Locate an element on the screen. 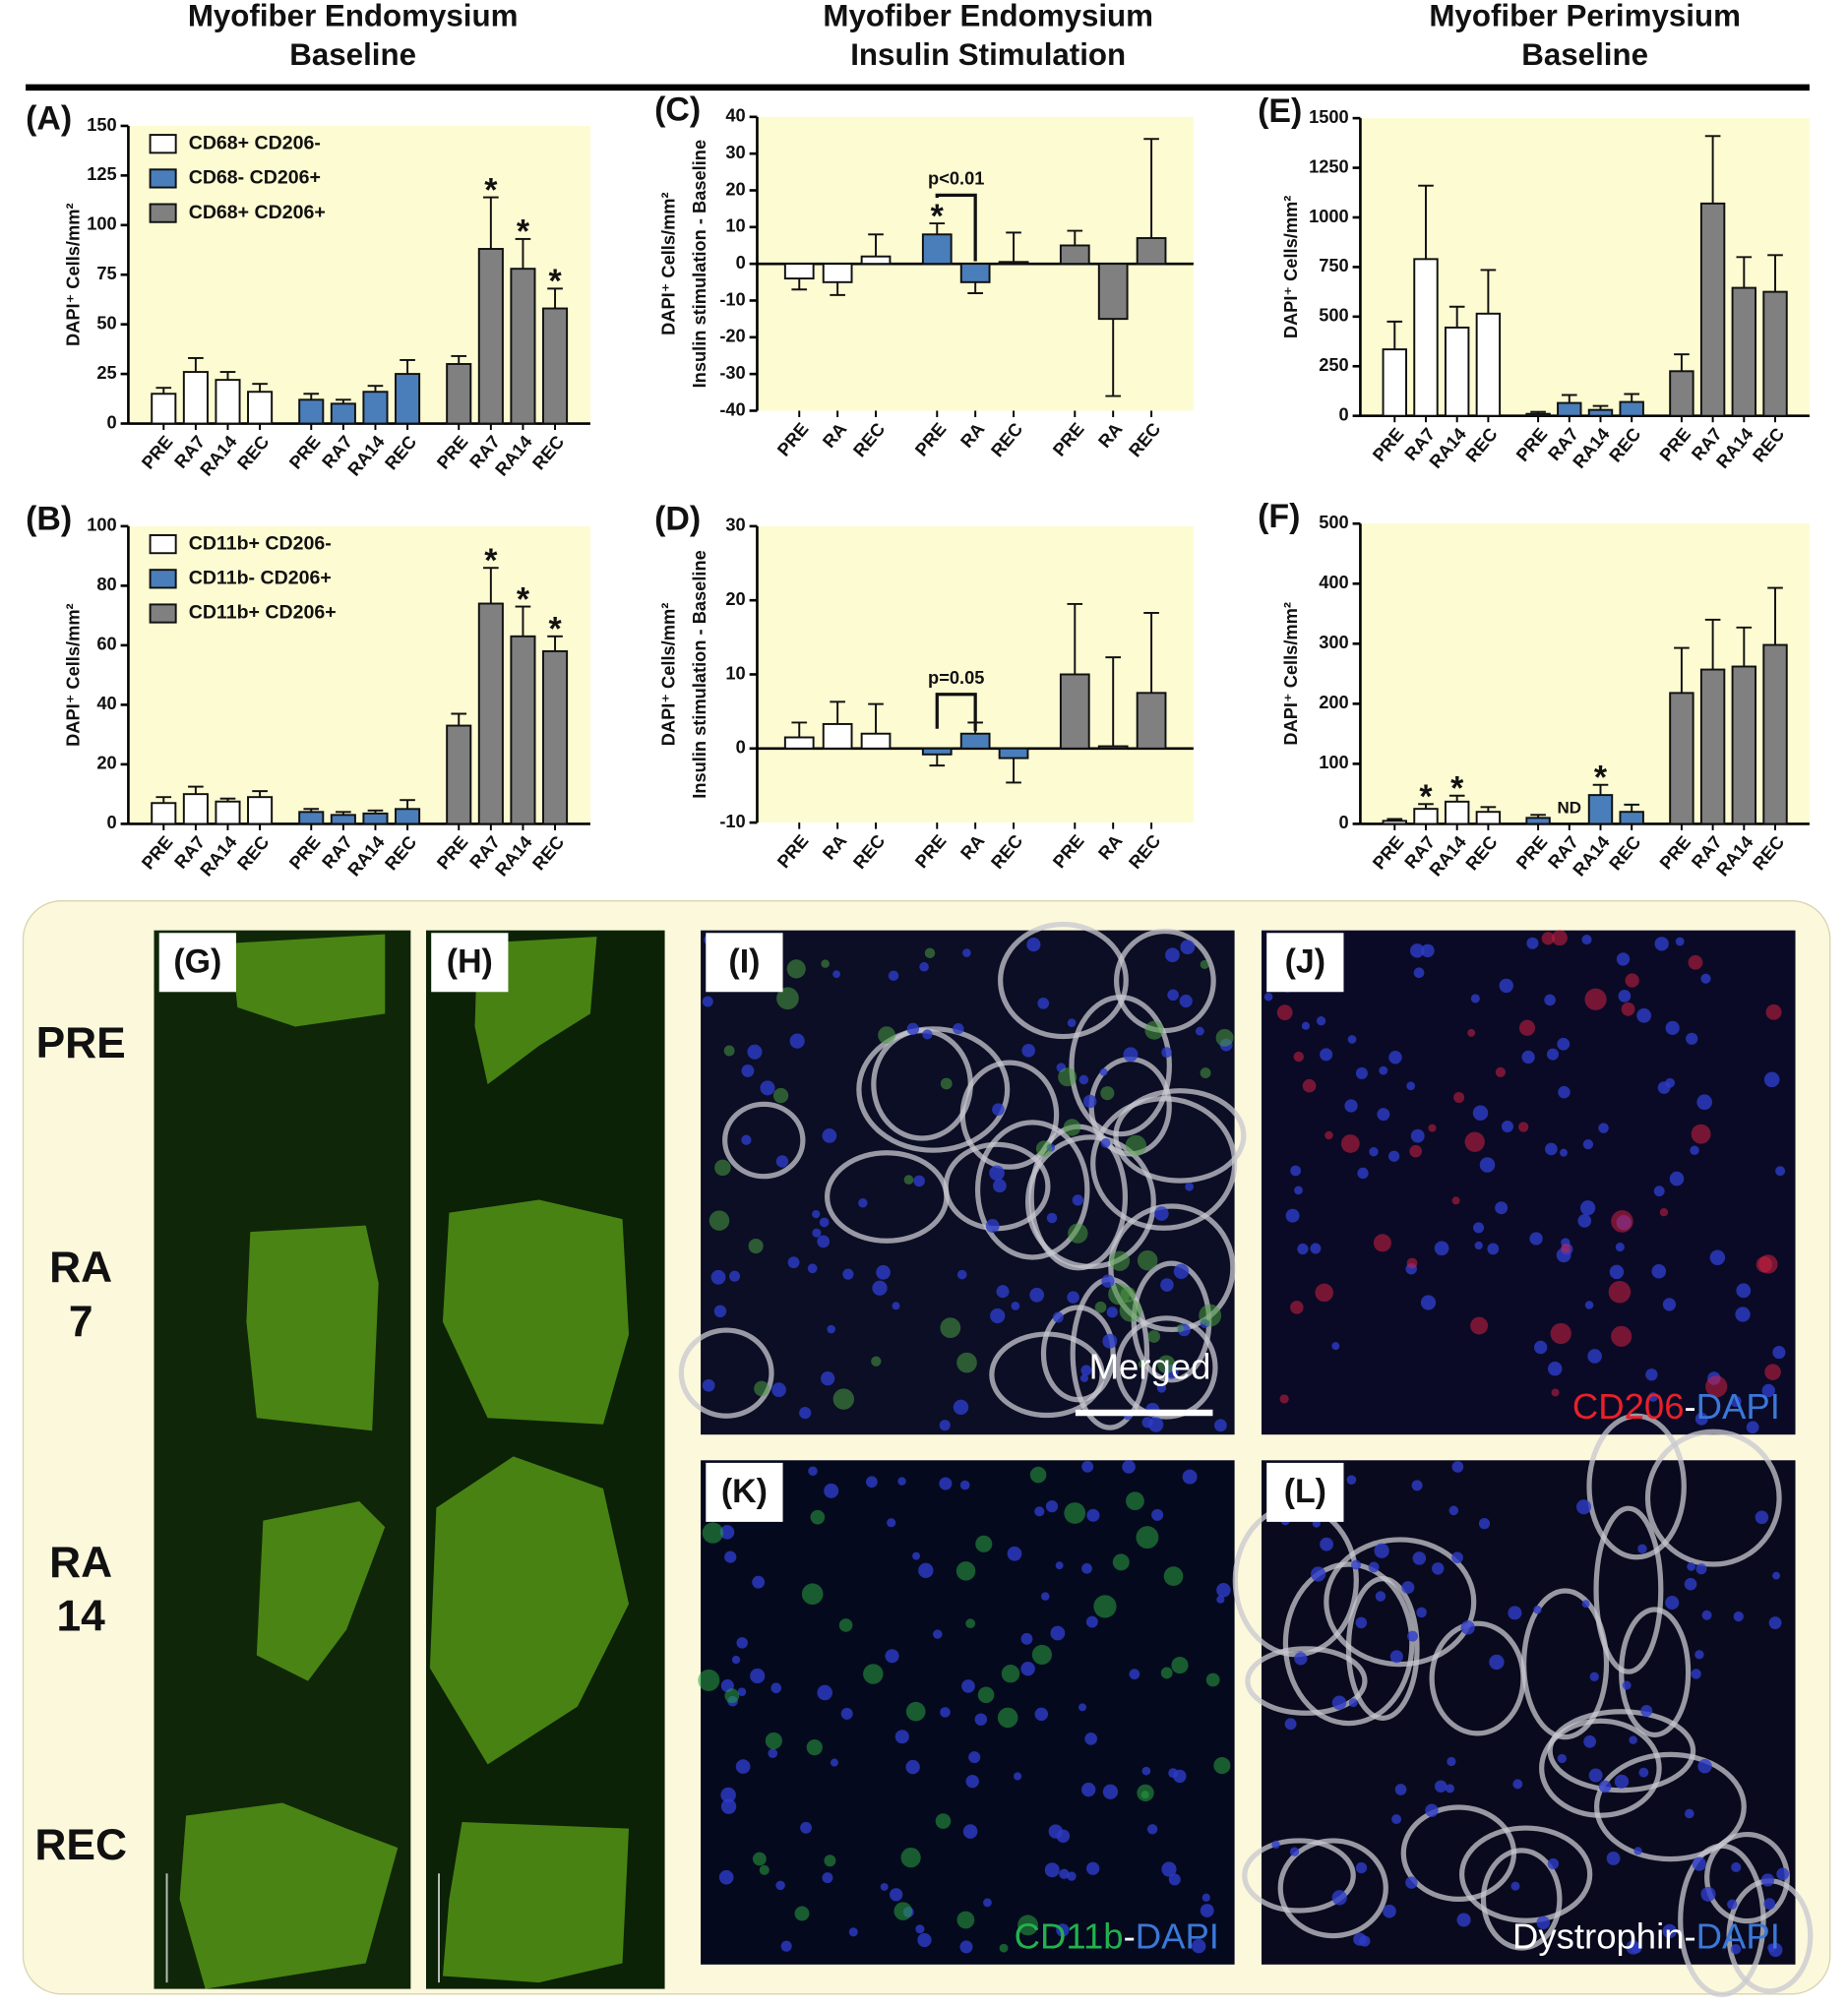 The height and width of the screenshot is (2007, 1848). y-tick-label: 100 is located at coordinates (101, 525).